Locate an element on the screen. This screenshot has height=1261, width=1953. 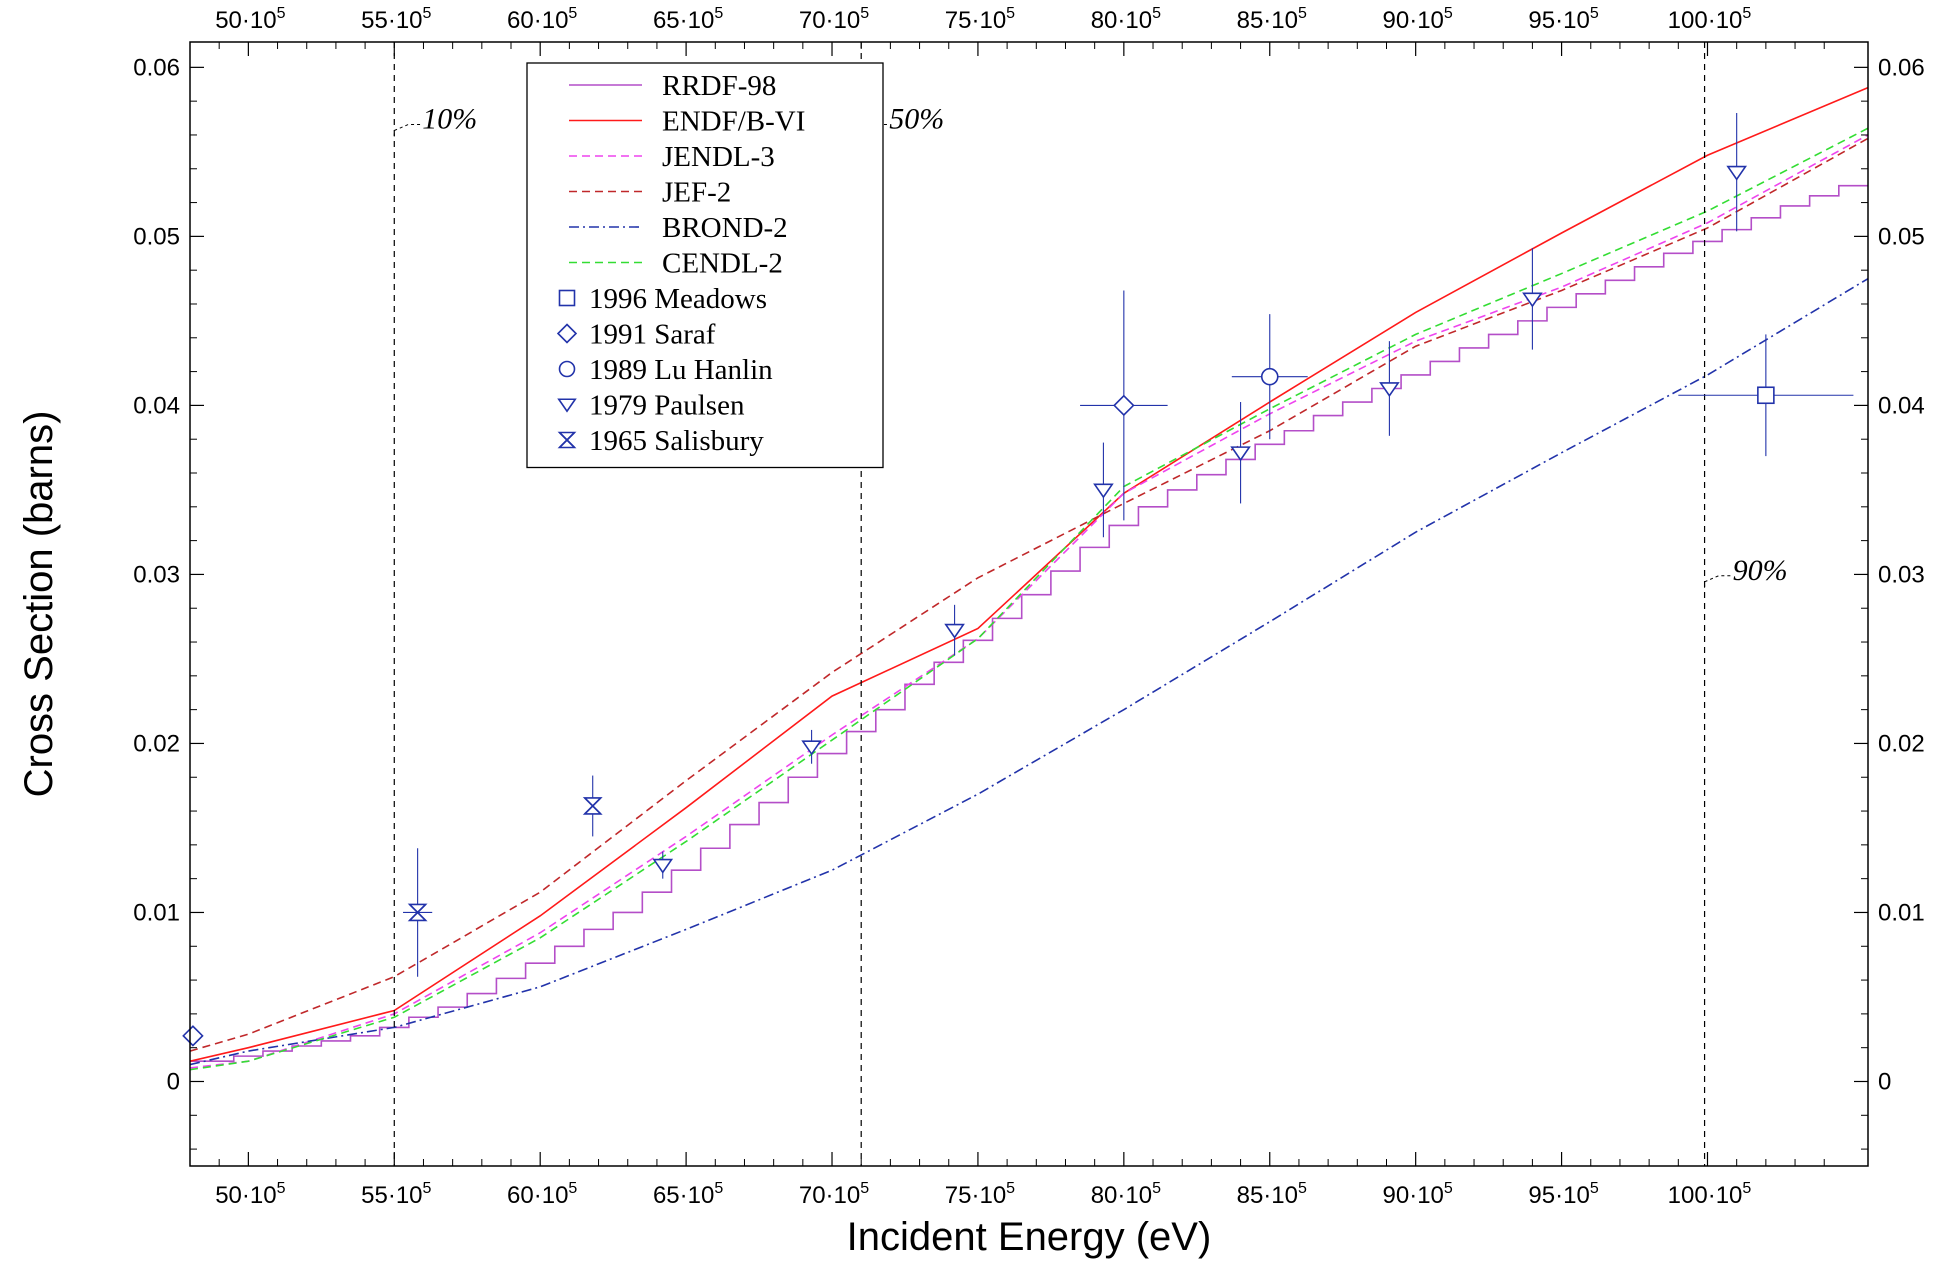
x-tick-label-top: 65·105 is located at coordinates (688, 19).